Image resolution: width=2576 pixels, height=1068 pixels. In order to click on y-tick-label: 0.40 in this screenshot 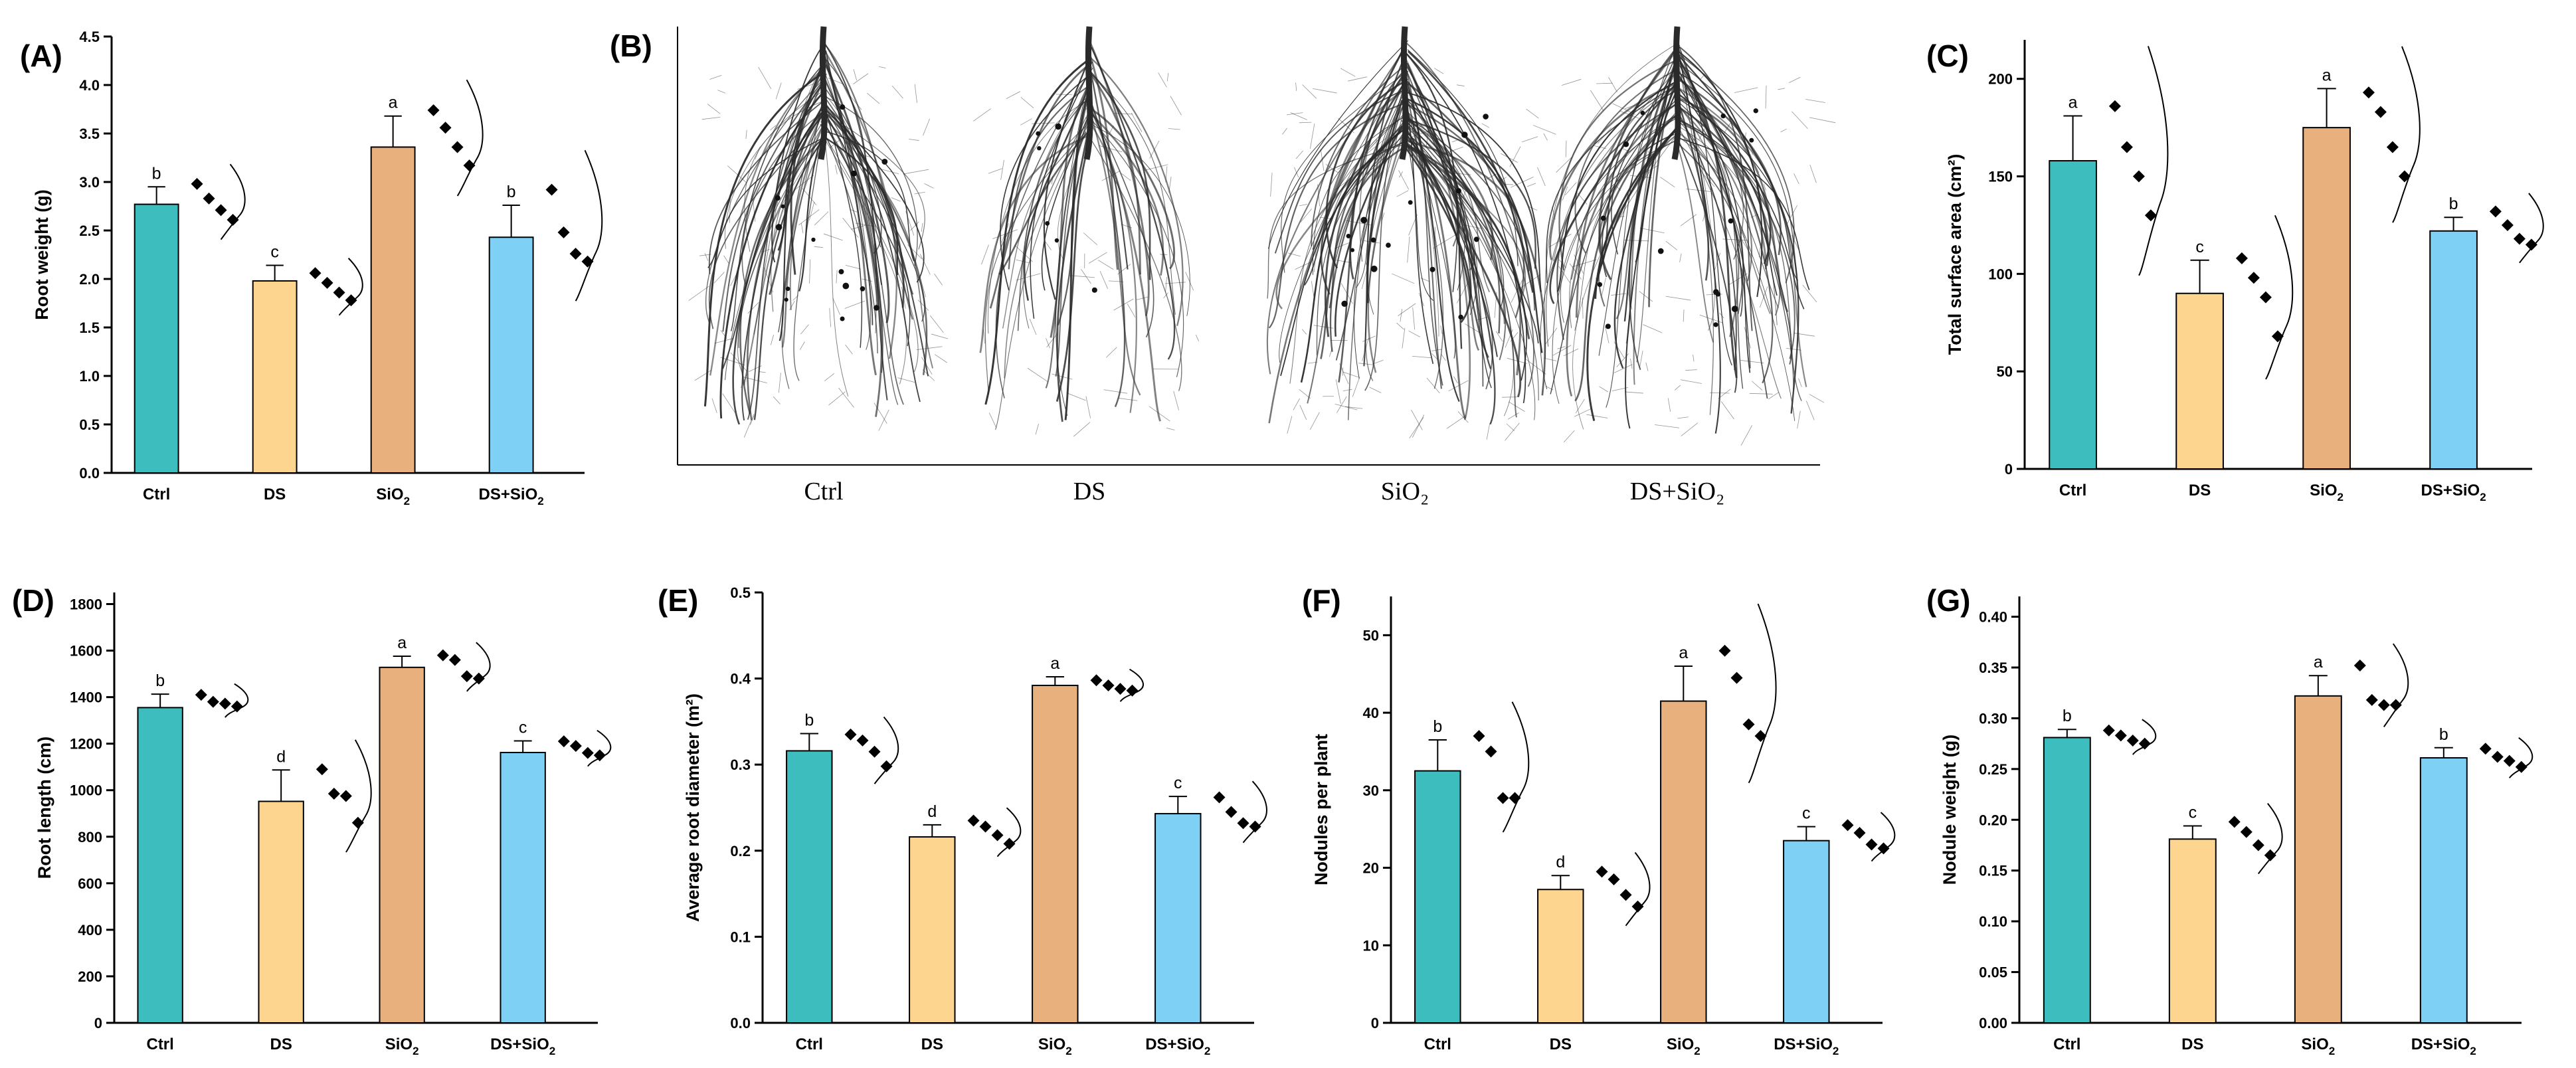, I will do `click(1993, 617)`.